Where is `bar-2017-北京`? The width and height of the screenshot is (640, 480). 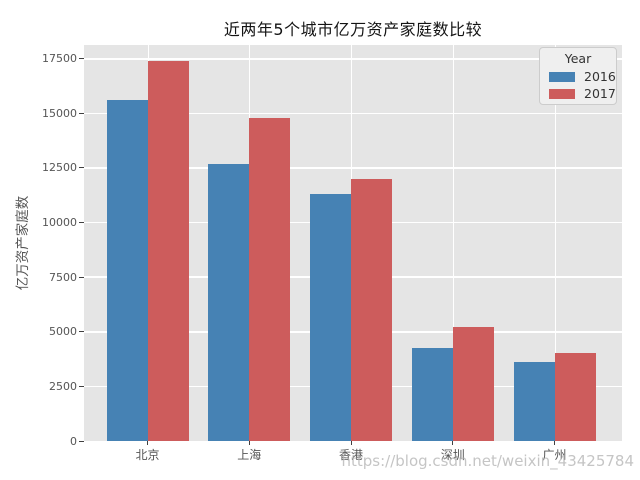 bar-2017-北京 is located at coordinates (168, 250).